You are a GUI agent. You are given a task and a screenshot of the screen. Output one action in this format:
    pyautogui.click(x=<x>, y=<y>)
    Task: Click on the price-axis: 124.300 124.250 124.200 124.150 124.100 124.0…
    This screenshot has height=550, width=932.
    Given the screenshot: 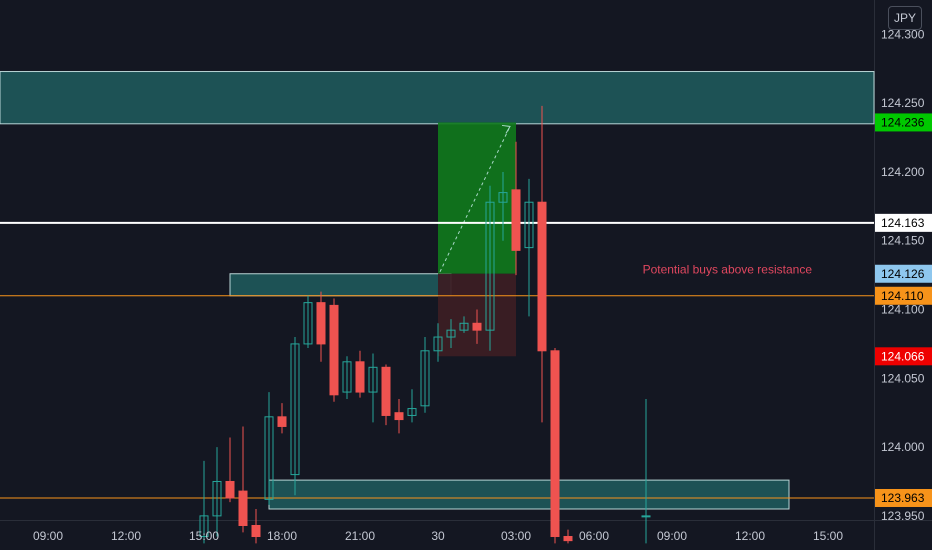 What is the action you would take?
    pyautogui.click(x=903, y=274)
    